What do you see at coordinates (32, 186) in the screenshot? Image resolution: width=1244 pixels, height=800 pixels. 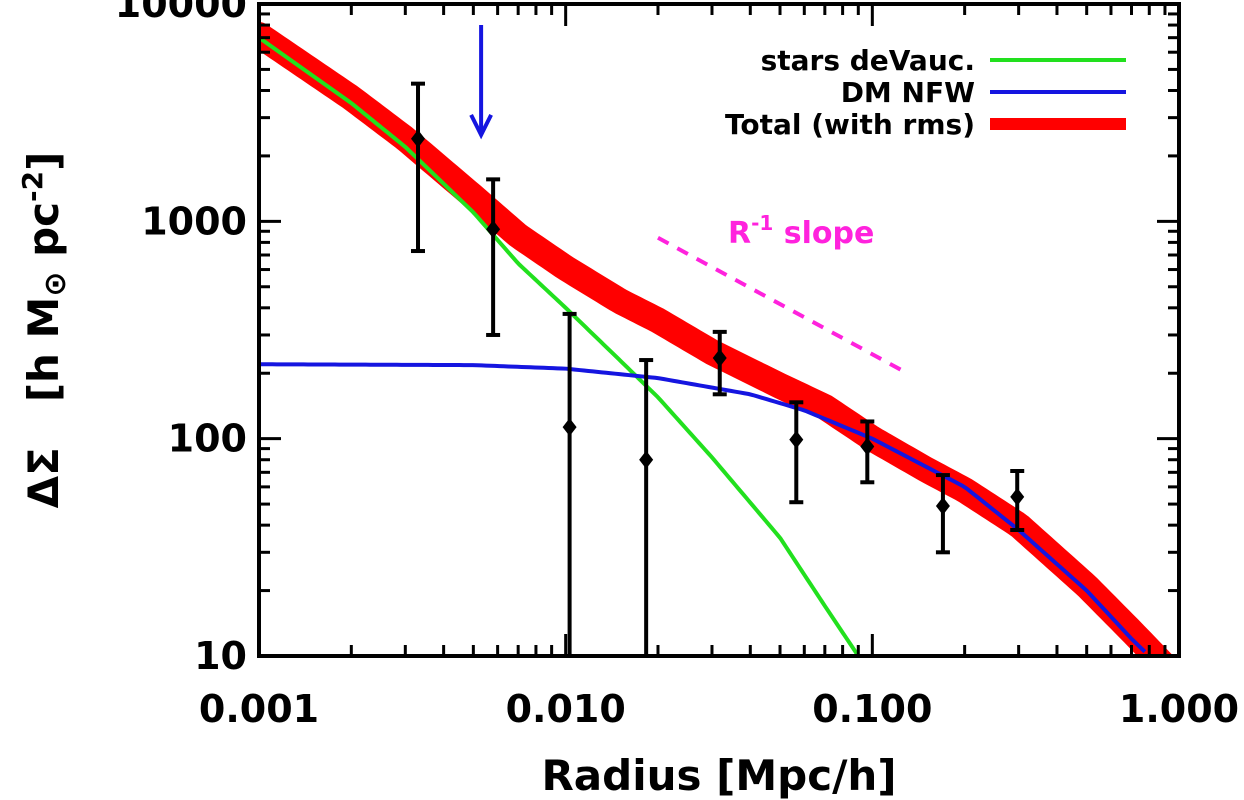 I see `y-axis-unit-exponent: -2` at bounding box center [32, 186].